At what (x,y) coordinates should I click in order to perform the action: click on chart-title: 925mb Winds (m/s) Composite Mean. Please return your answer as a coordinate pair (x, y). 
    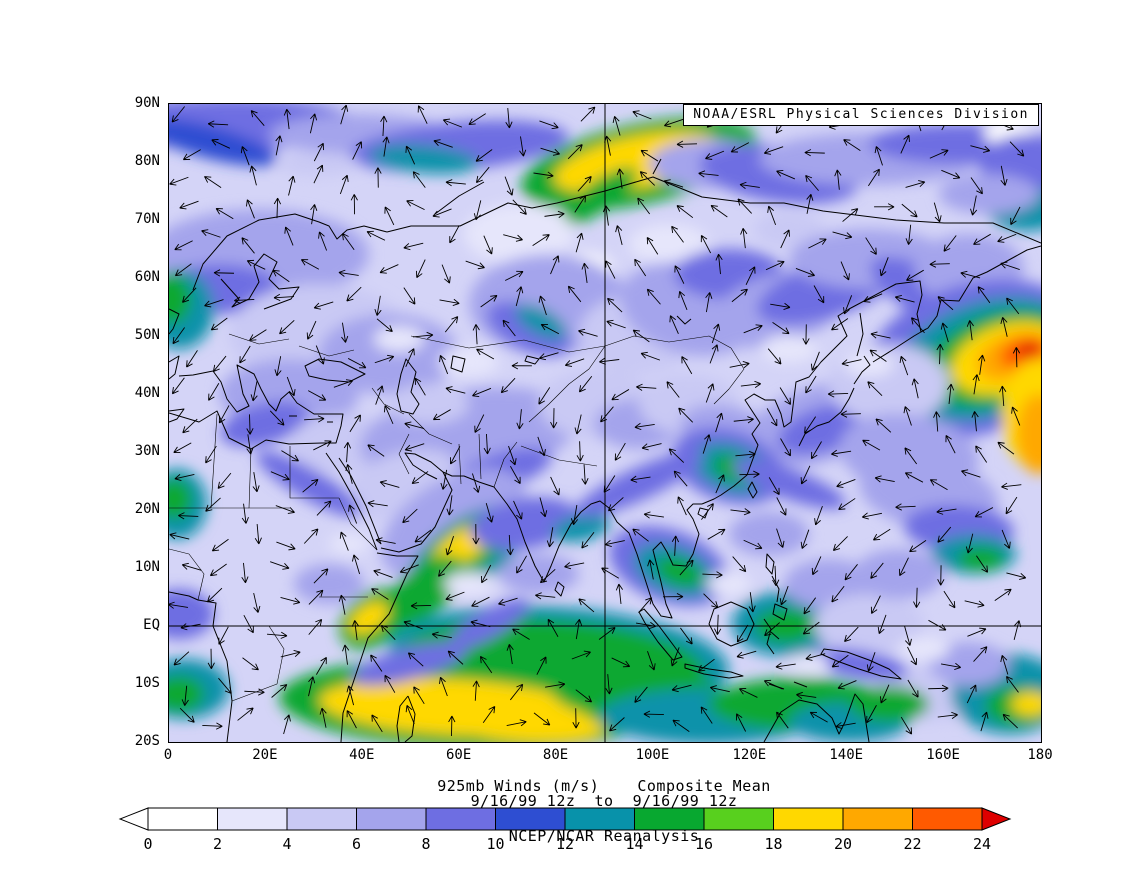
    Looking at the image, I should click on (604, 786).